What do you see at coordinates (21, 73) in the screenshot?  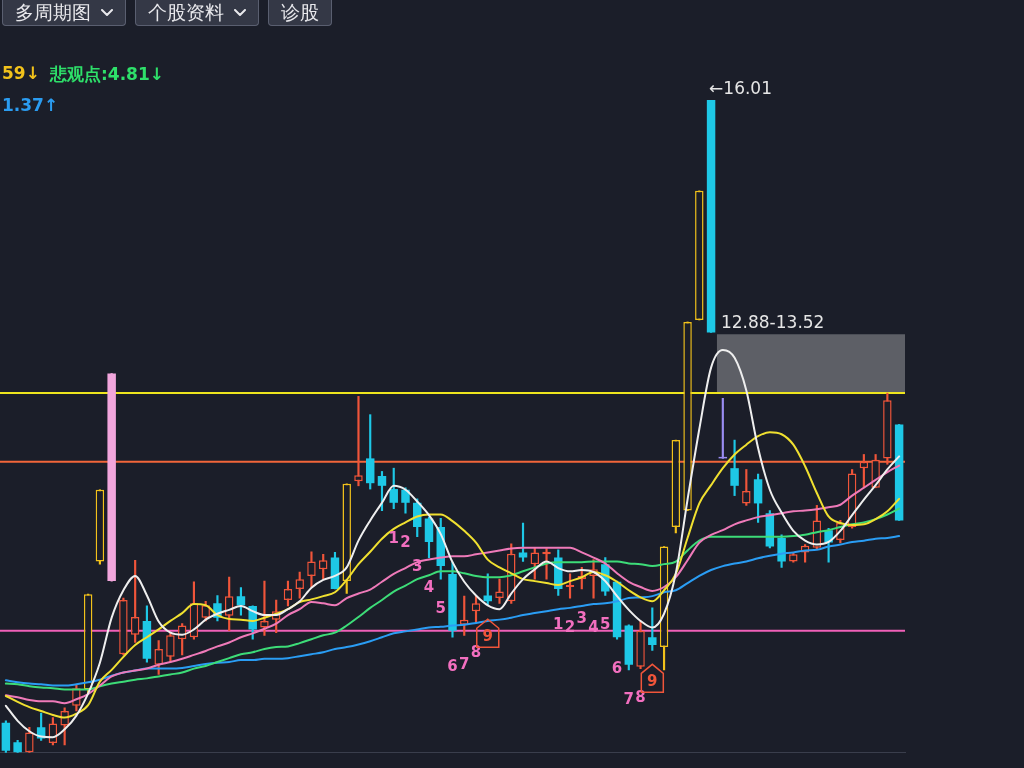 I see `text: 59↓` at bounding box center [21, 73].